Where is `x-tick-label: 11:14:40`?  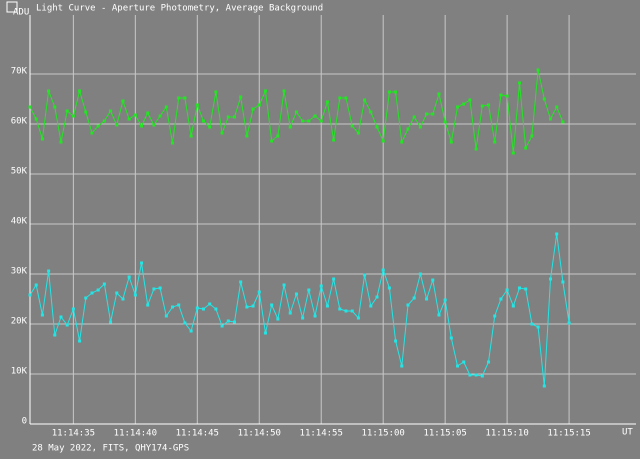
x-tick-label: 11:14:40 is located at coordinates (135, 434).